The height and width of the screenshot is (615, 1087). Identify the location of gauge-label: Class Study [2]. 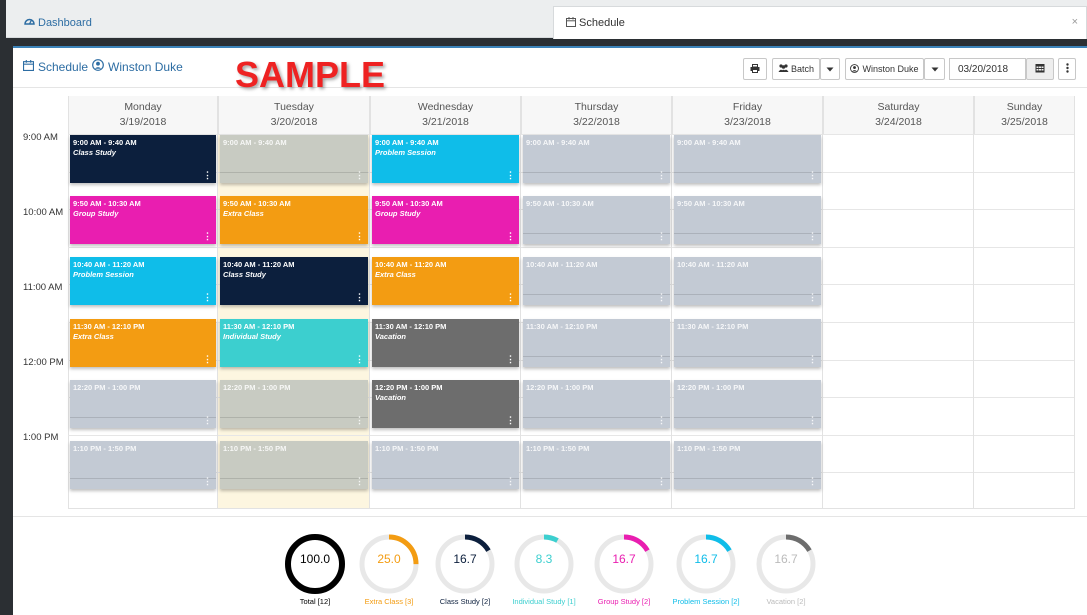
(465, 601).